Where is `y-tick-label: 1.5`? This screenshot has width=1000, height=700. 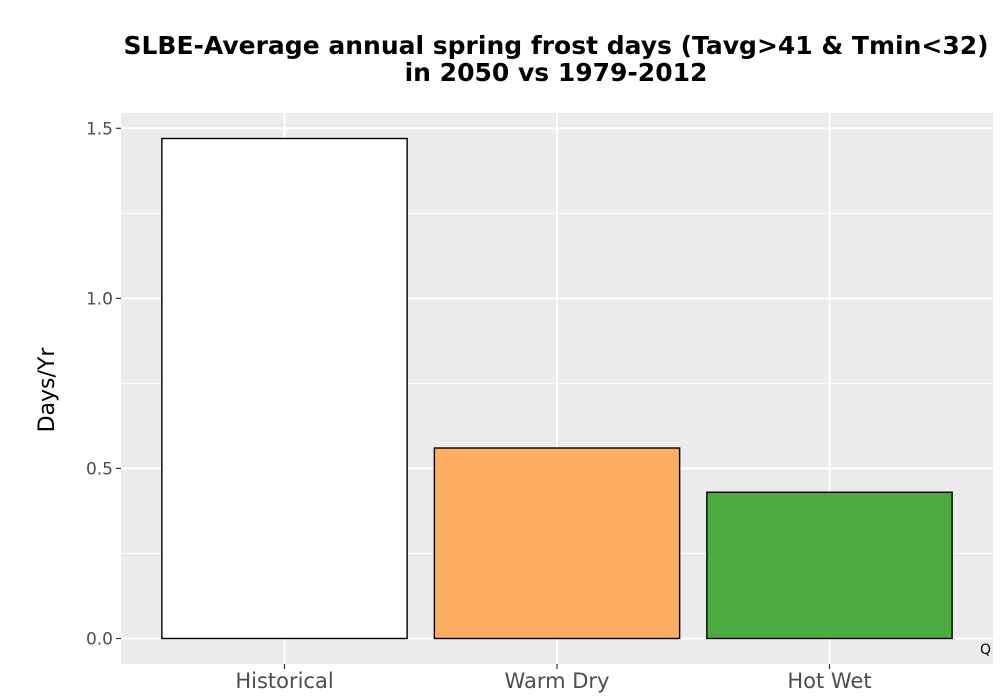 y-tick-label: 1.5 is located at coordinates (99, 129).